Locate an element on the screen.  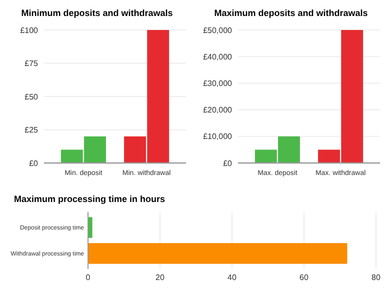
y-tick-label: £50 is located at coordinates (31, 97).